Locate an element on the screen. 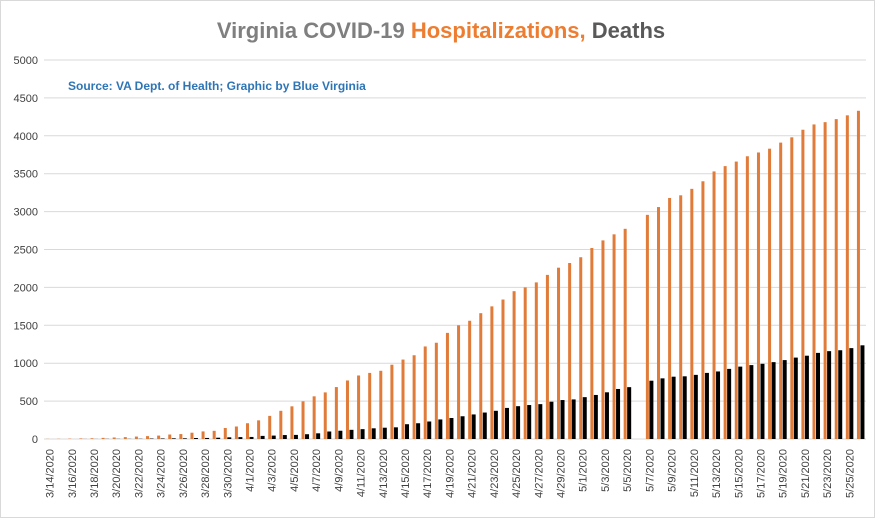 This screenshot has width=875, height=518. x-tick-label: 5/19/2020 is located at coordinates (784, 473).